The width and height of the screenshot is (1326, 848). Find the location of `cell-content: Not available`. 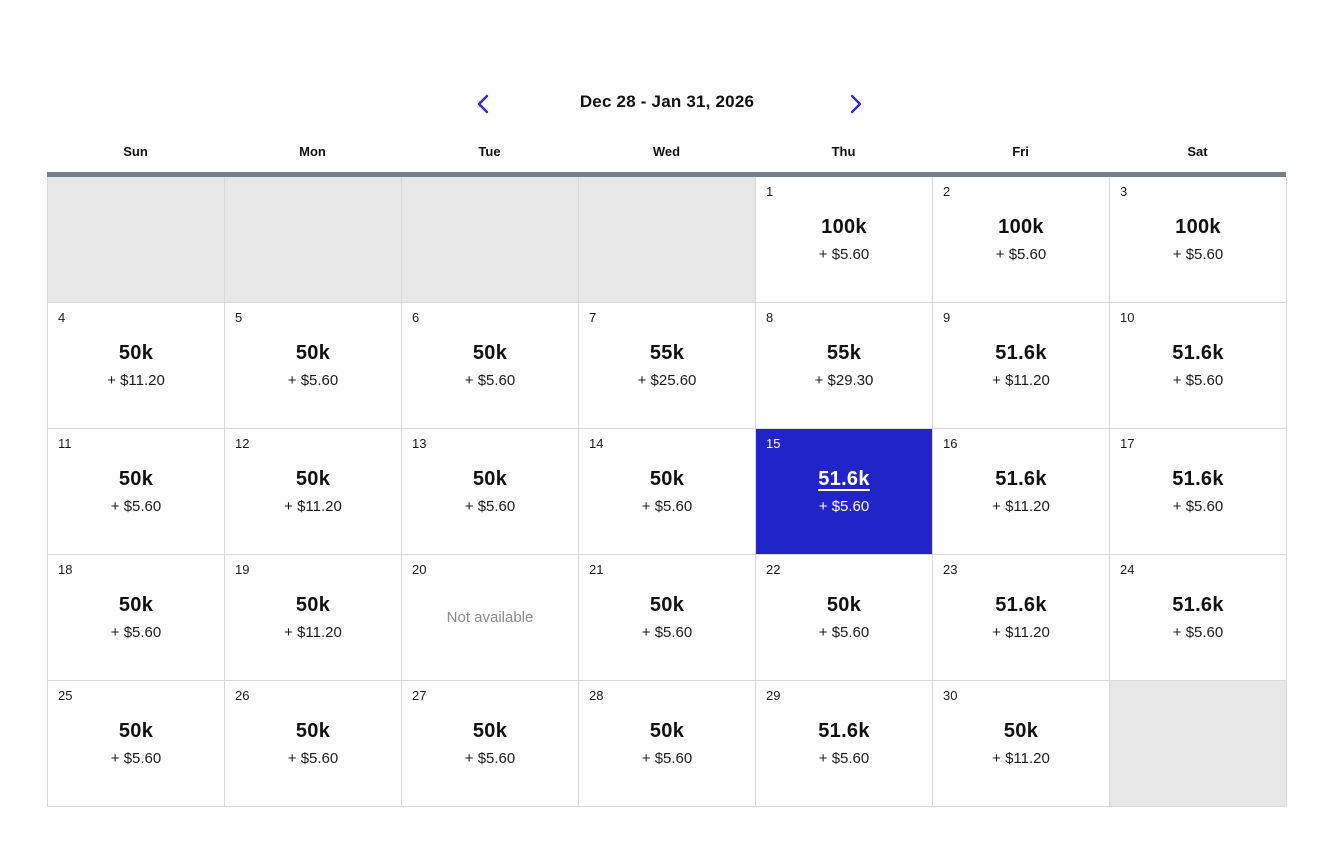

cell-content: Not available is located at coordinates (490, 617).